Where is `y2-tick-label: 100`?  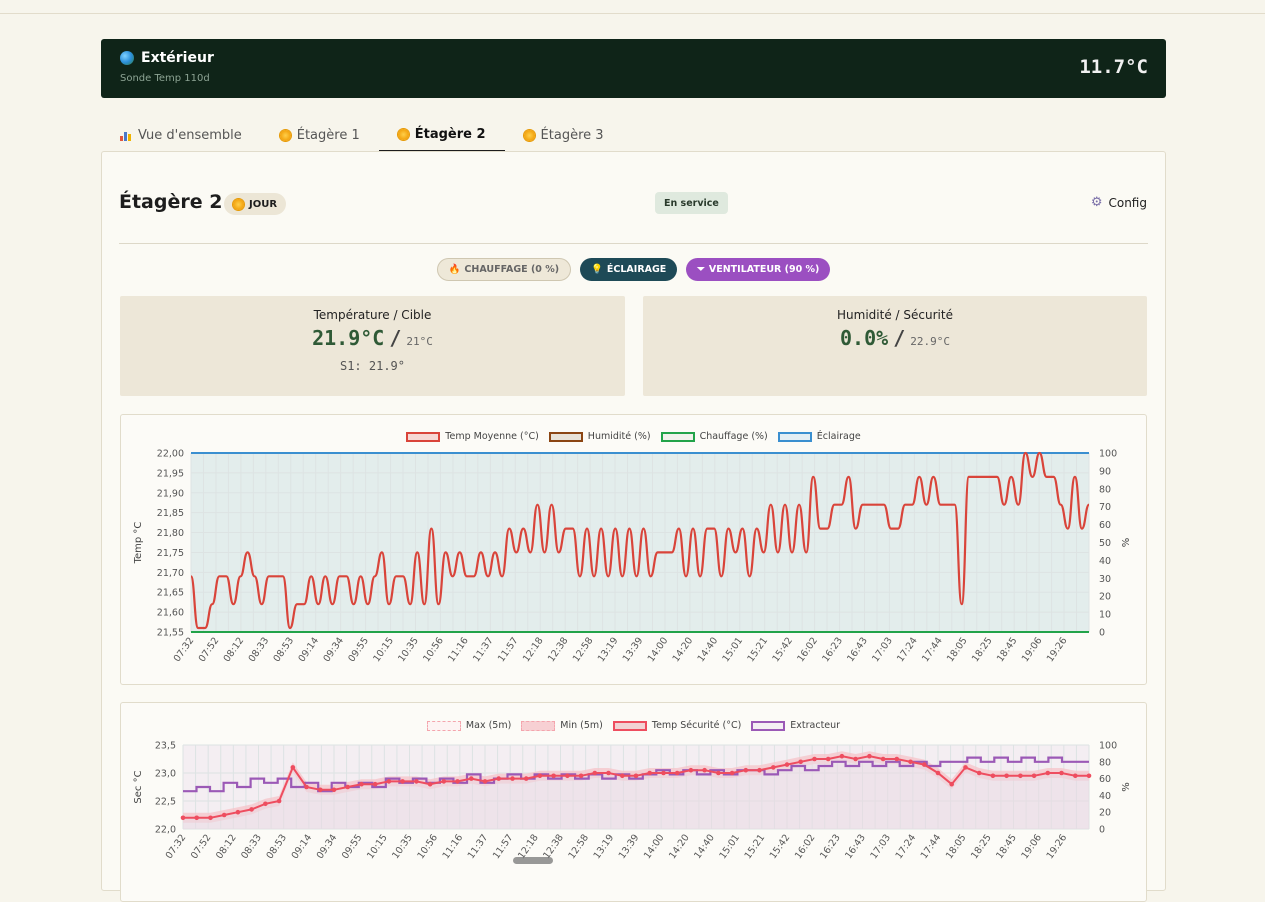 y2-tick-label: 100 is located at coordinates (1108, 746).